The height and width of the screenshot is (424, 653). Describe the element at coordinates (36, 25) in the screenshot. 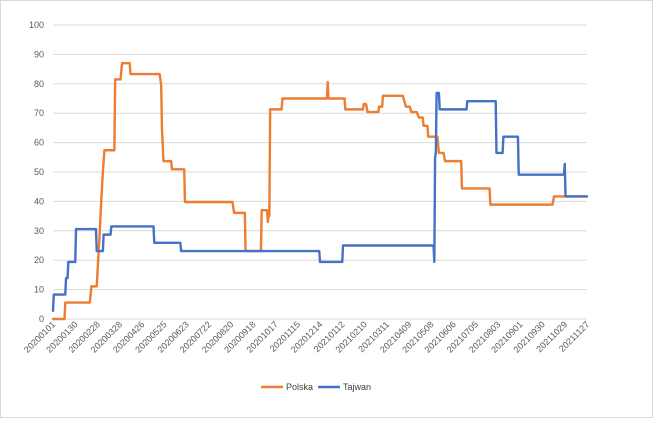

I see `y-tick-label: 100` at that location.